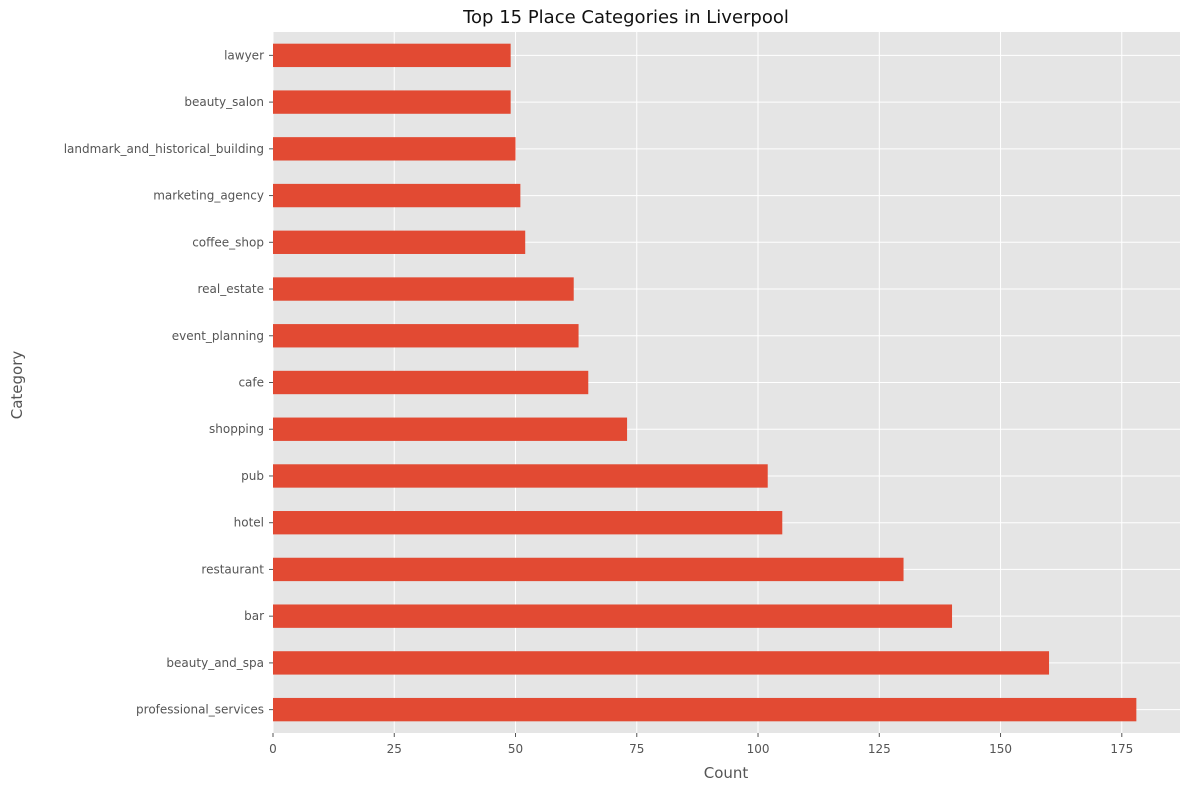 This screenshot has height=794, width=1189. What do you see at coordinates (423, 289) in the screenshot?
I see `bar-real-estate` at bounding box center [423, 289].